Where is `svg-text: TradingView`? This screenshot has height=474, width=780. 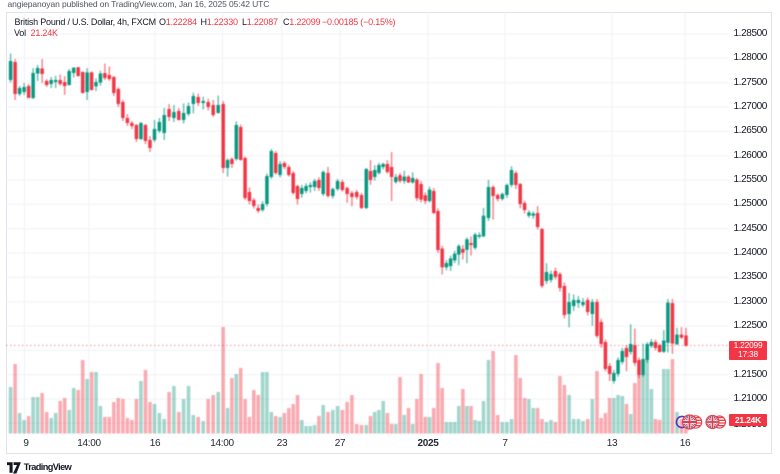
svg-text: TradingView is located at coordinates (48, 467).